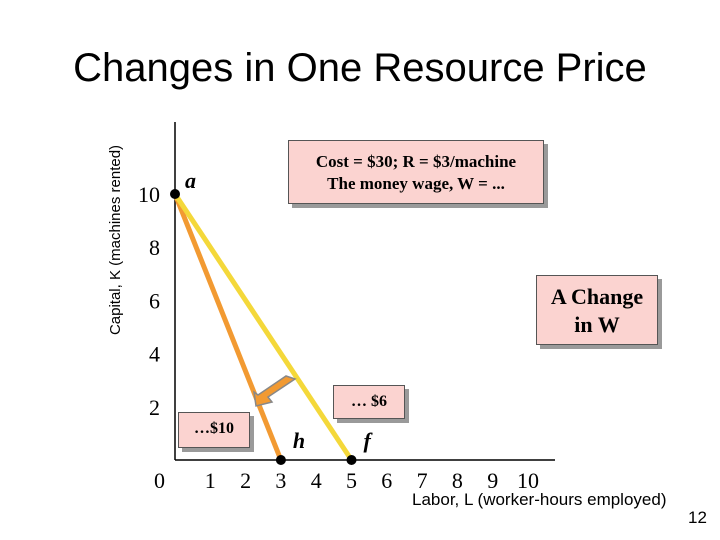 The height and width of the screenshot is (540, 720). What do you see at coordinates (369, 440) in the screenshot?
I see `point-label-f: f` at bounding box center [369, 440].